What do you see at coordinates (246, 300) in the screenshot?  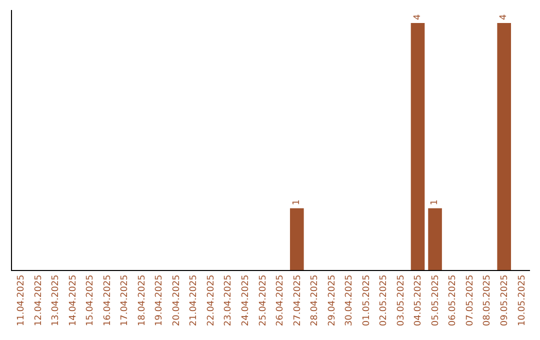 I see `x-tick-label: 24.04.2025` at bounding box center [246, 300].